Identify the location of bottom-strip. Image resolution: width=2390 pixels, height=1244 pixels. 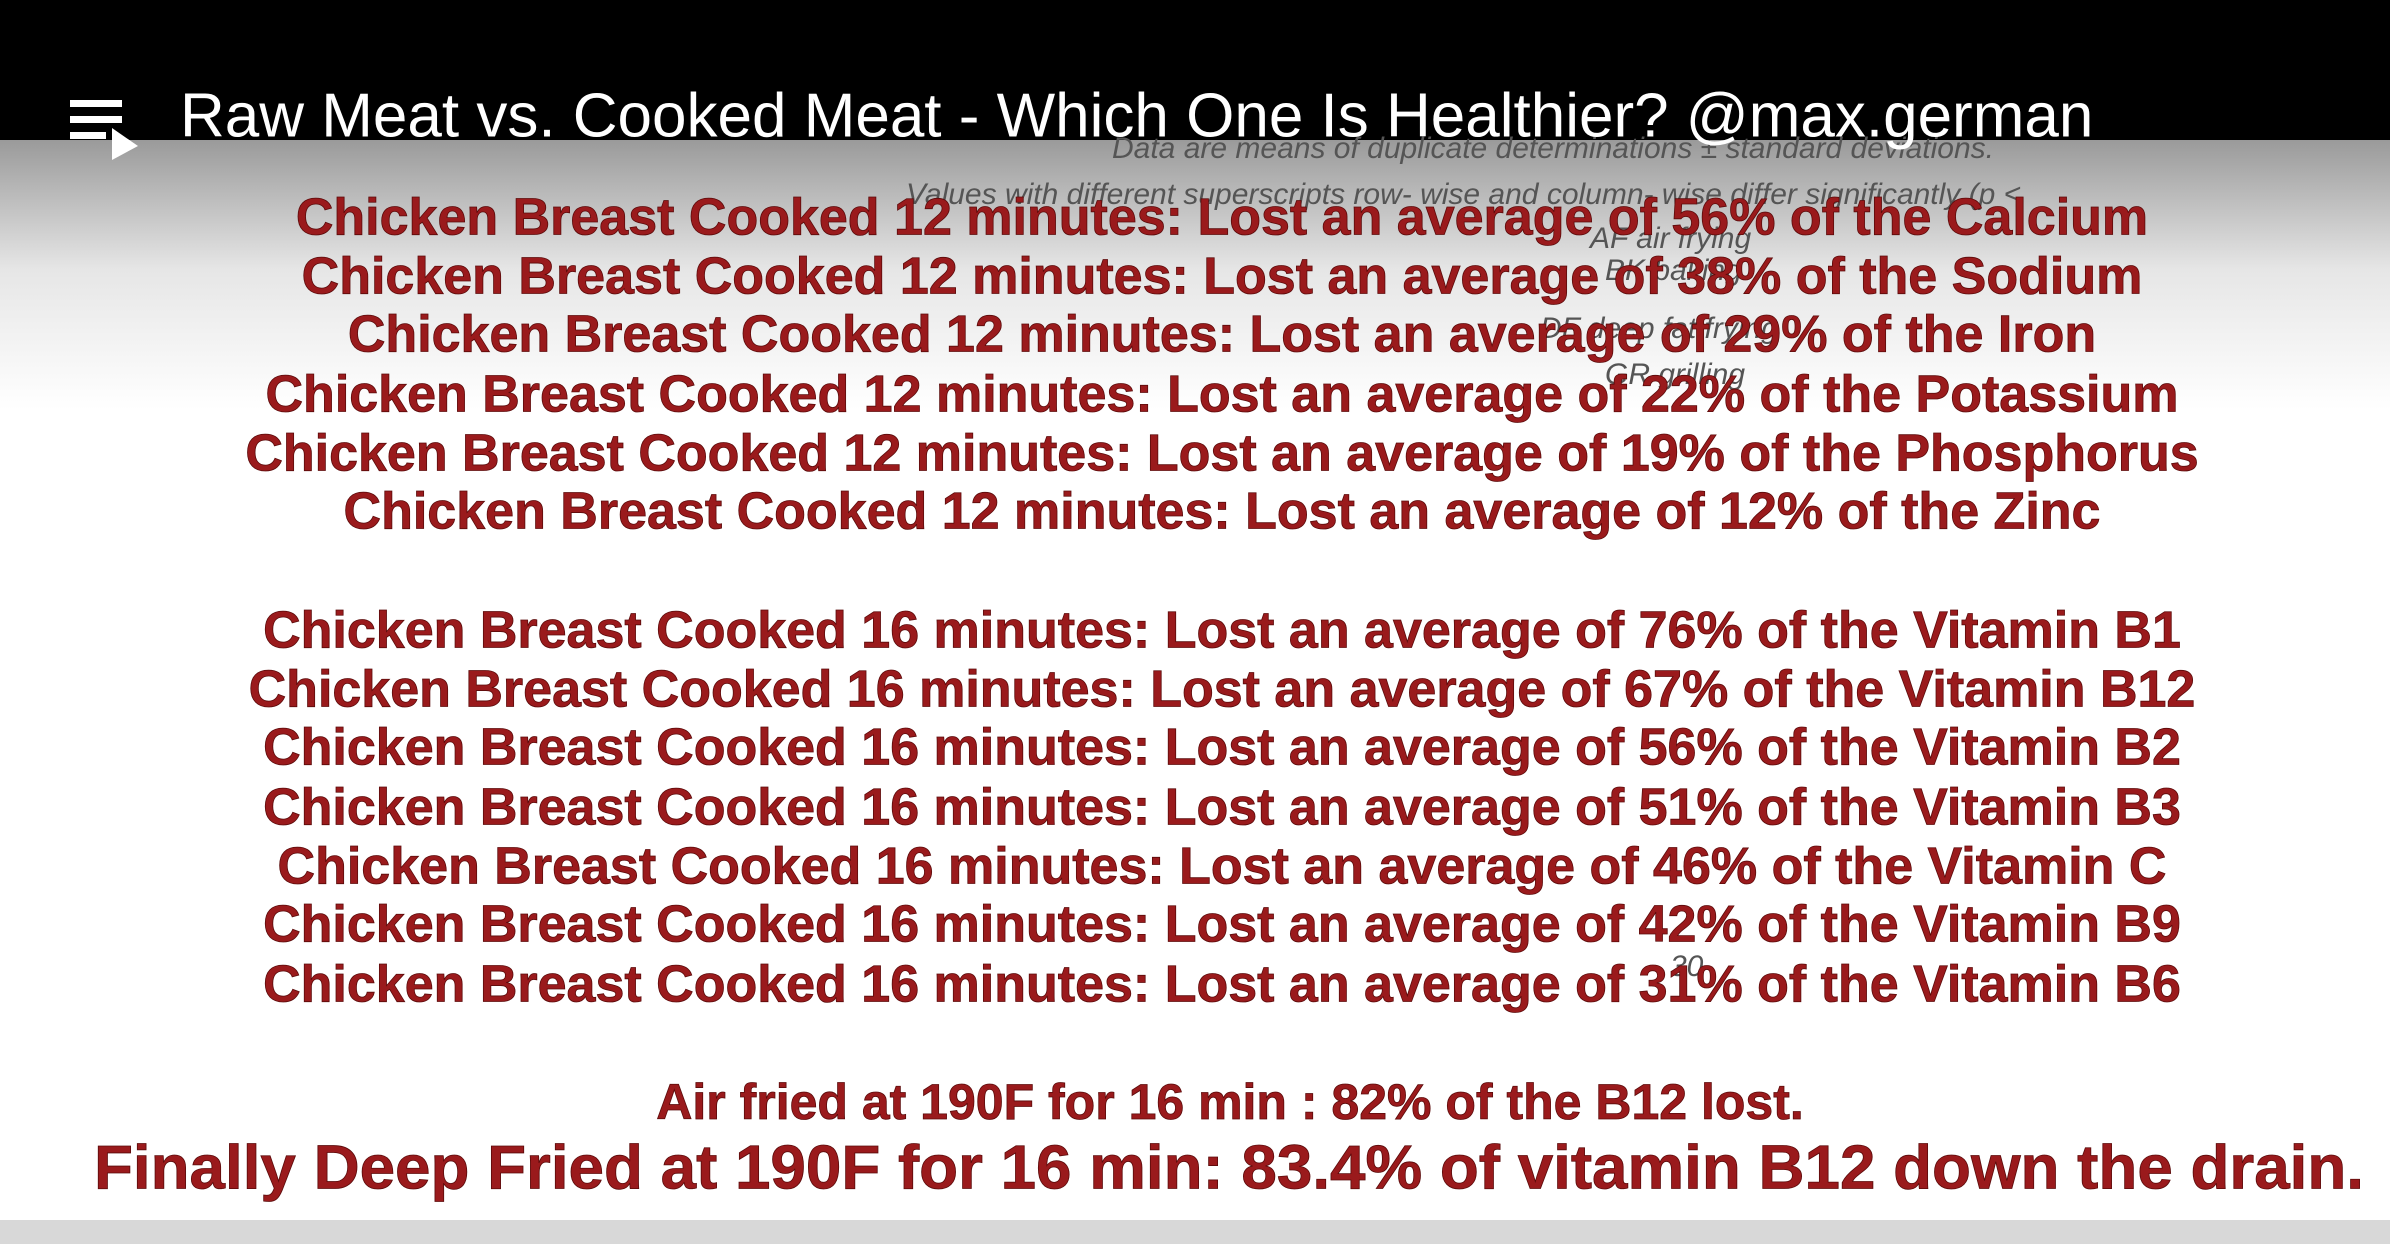
(1195, 1232).